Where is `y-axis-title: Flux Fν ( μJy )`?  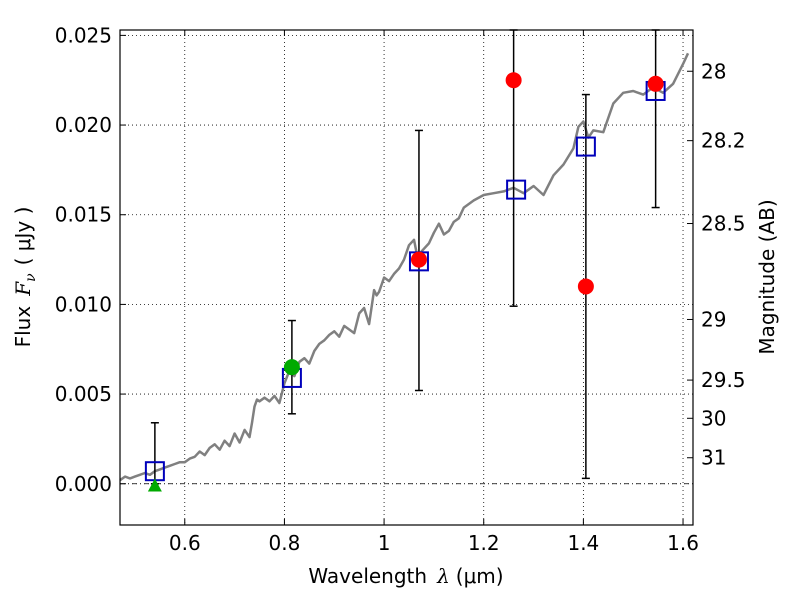
y-axis-title: Flux Fν ( μJy ) is located at coordinates (25, 277).